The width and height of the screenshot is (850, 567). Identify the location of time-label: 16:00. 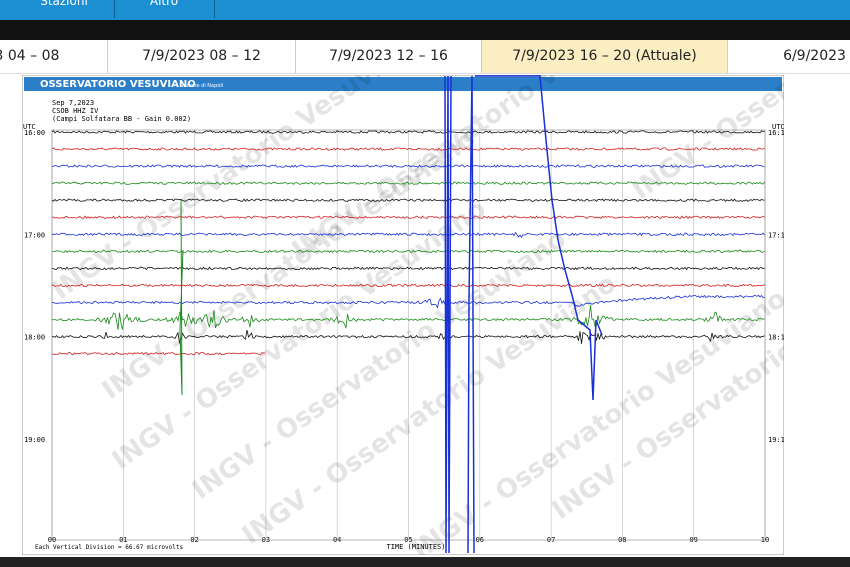
(34, 133).